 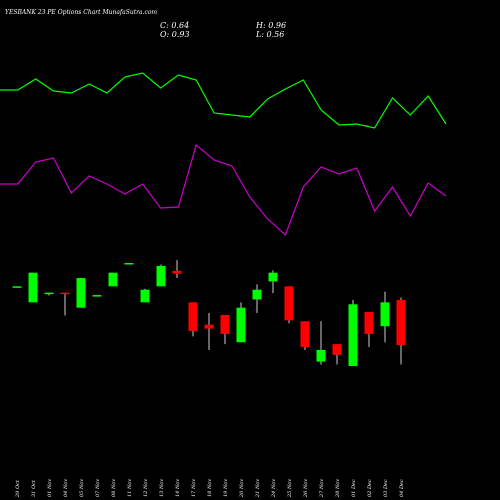 What do you see at coordinates (274, 488) in the screenshot?
I see `x-tick-label: 24 Nov` at bounding box center [274, 488].